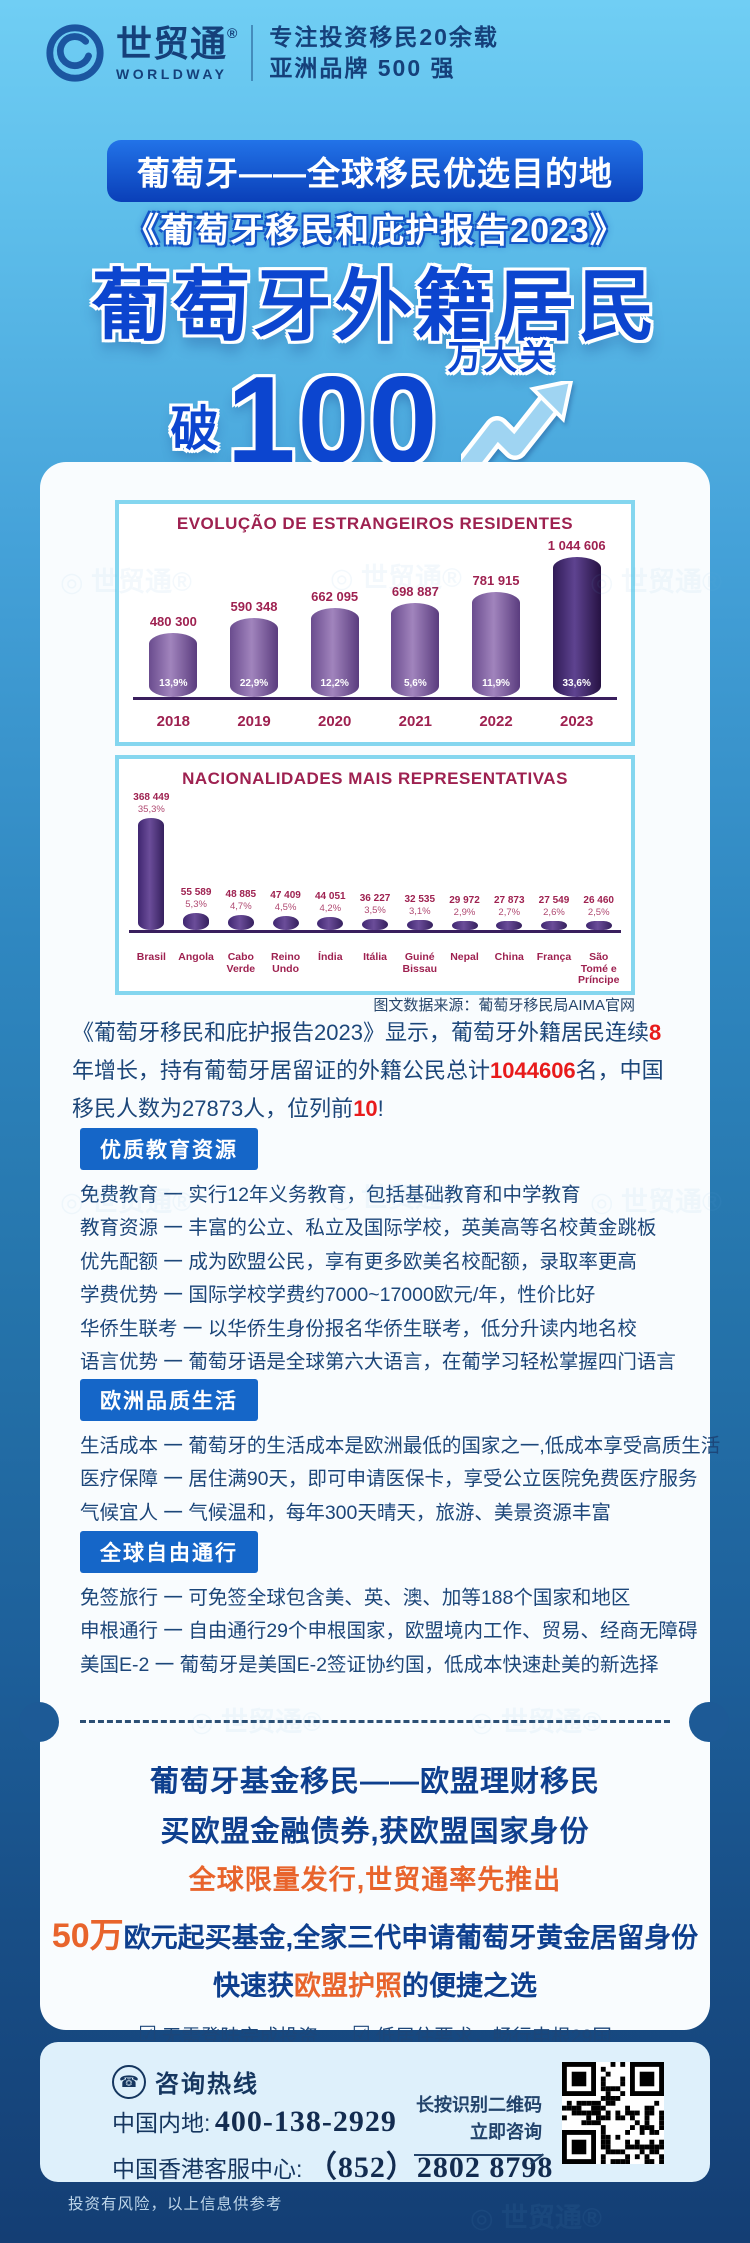  I want to click on benefit-item: 华侨生联考 一 以华侨生身份报名华侨生联考，低分升读内地名校, so click(358, 1328).